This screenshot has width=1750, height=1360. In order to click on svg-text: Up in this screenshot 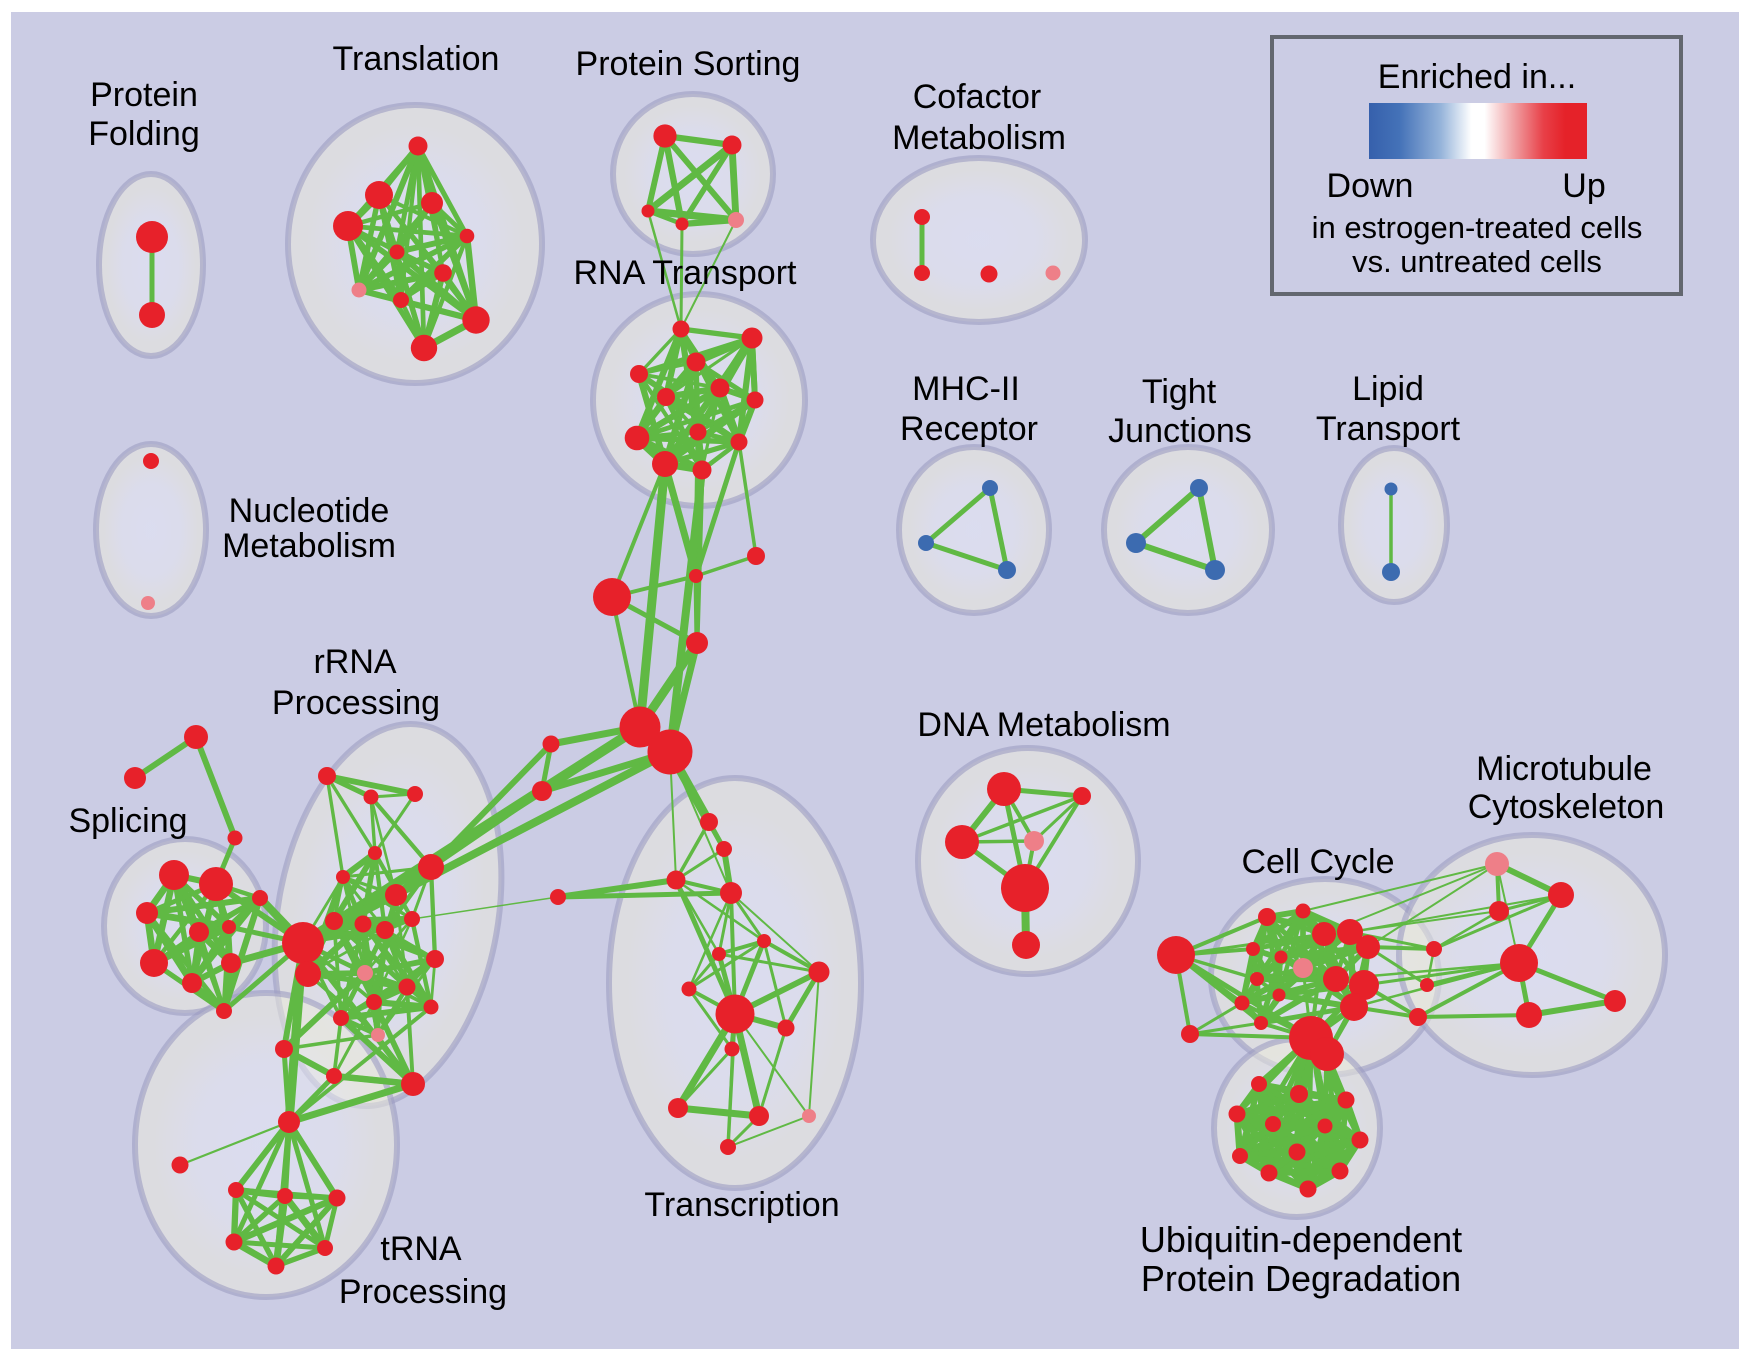, I will do `click(1583, 186)`.